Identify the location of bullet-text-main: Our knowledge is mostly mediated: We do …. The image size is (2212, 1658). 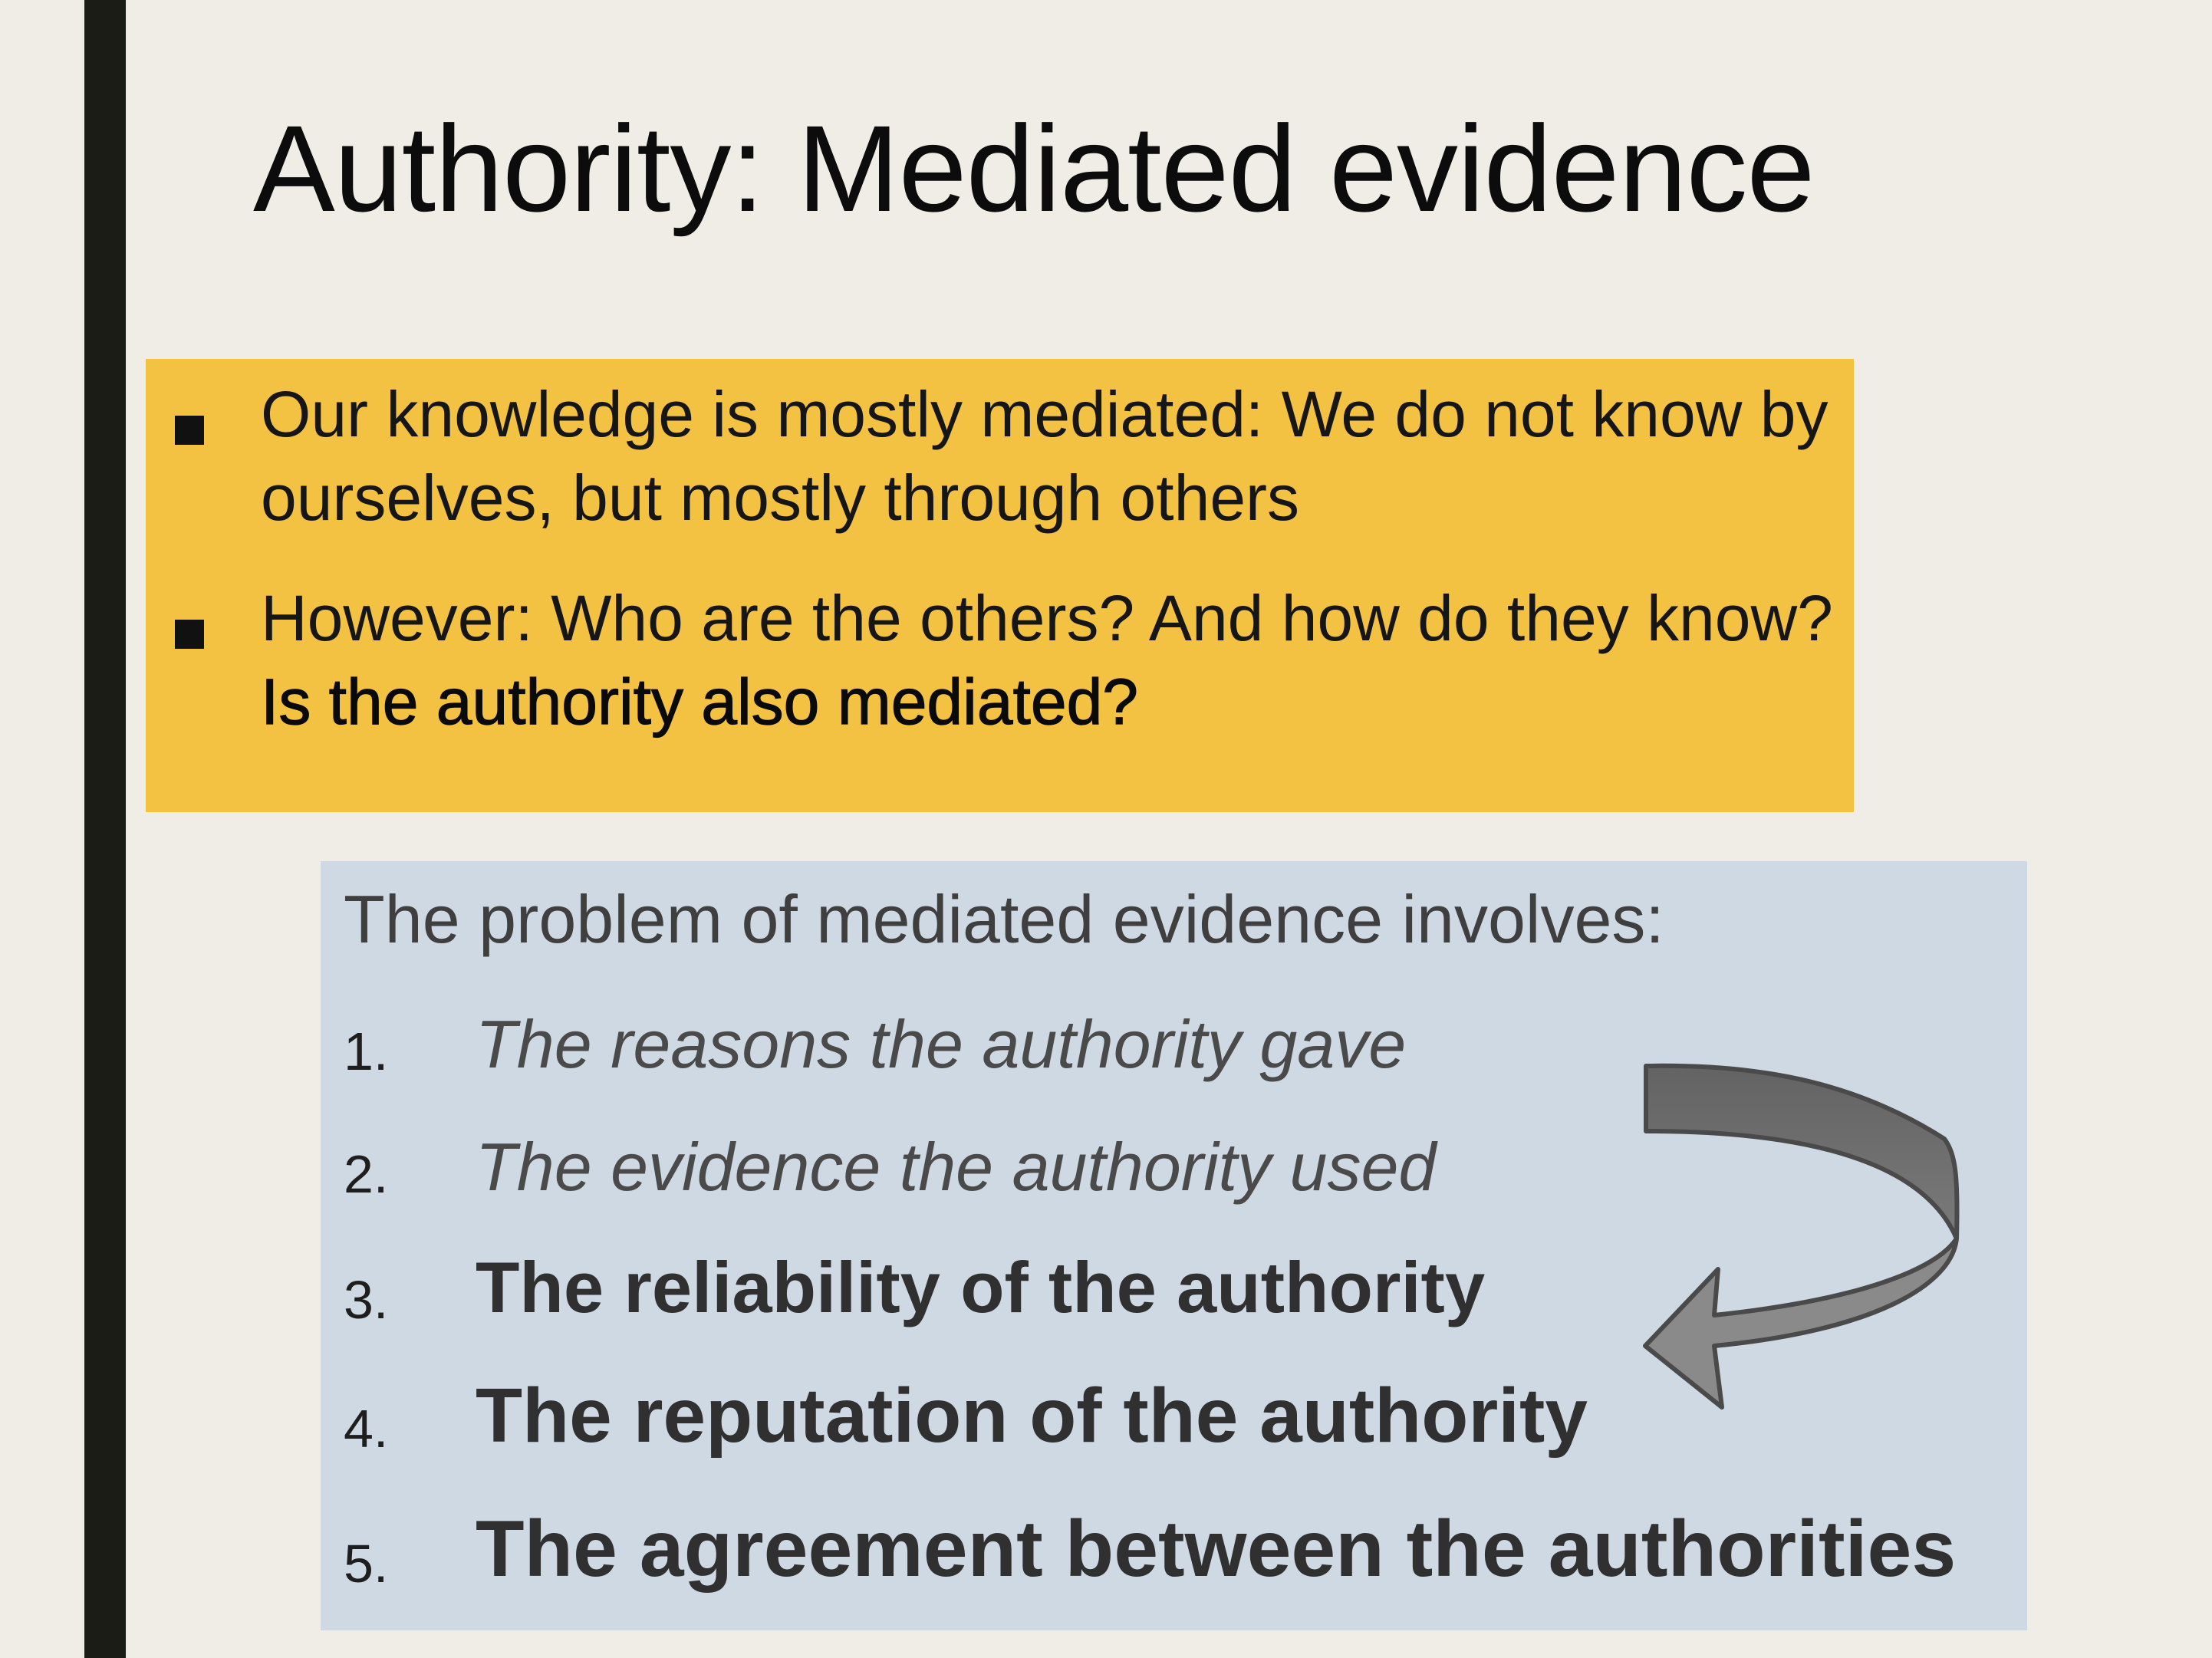
(1045, 456).